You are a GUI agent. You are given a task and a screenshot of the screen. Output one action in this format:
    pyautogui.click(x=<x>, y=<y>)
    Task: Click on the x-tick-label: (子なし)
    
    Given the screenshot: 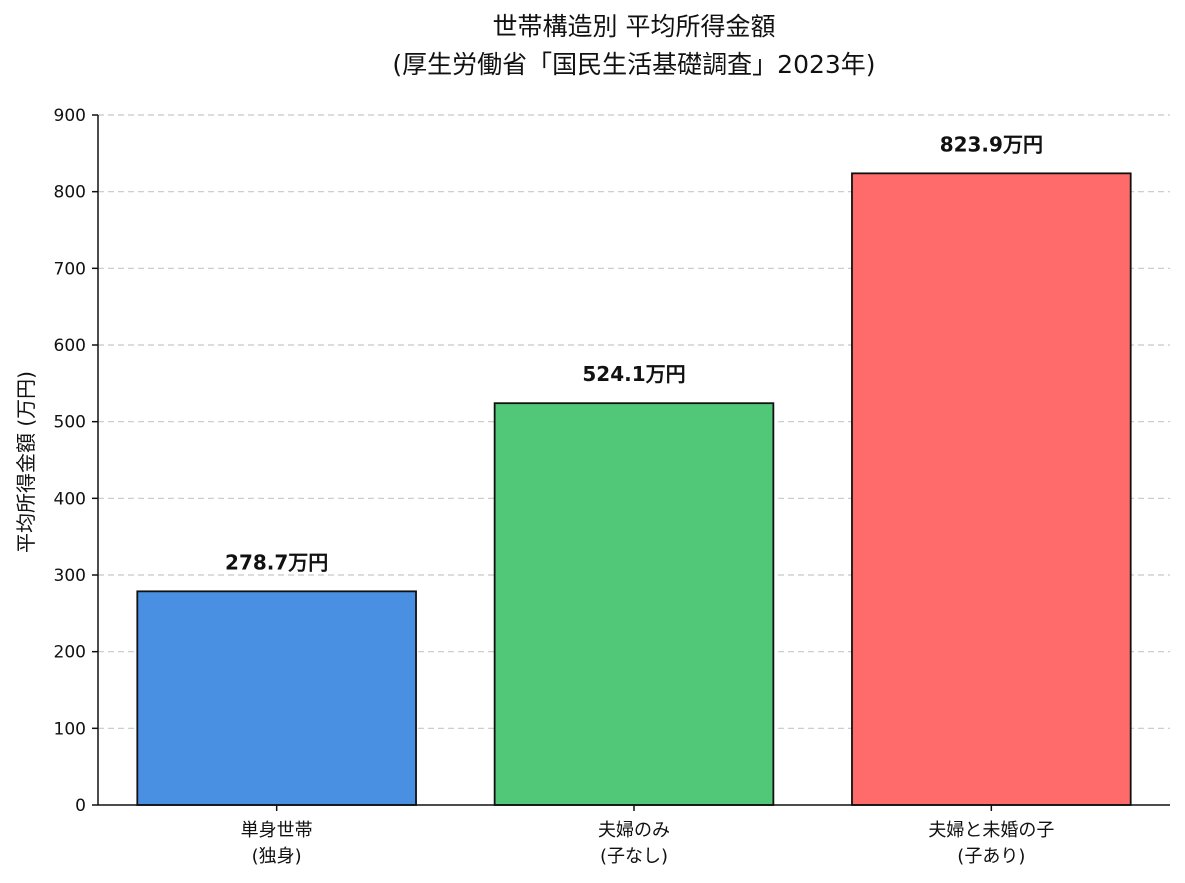 What is the action you would take?
    pyautogui.click(x=634, y=856)
    